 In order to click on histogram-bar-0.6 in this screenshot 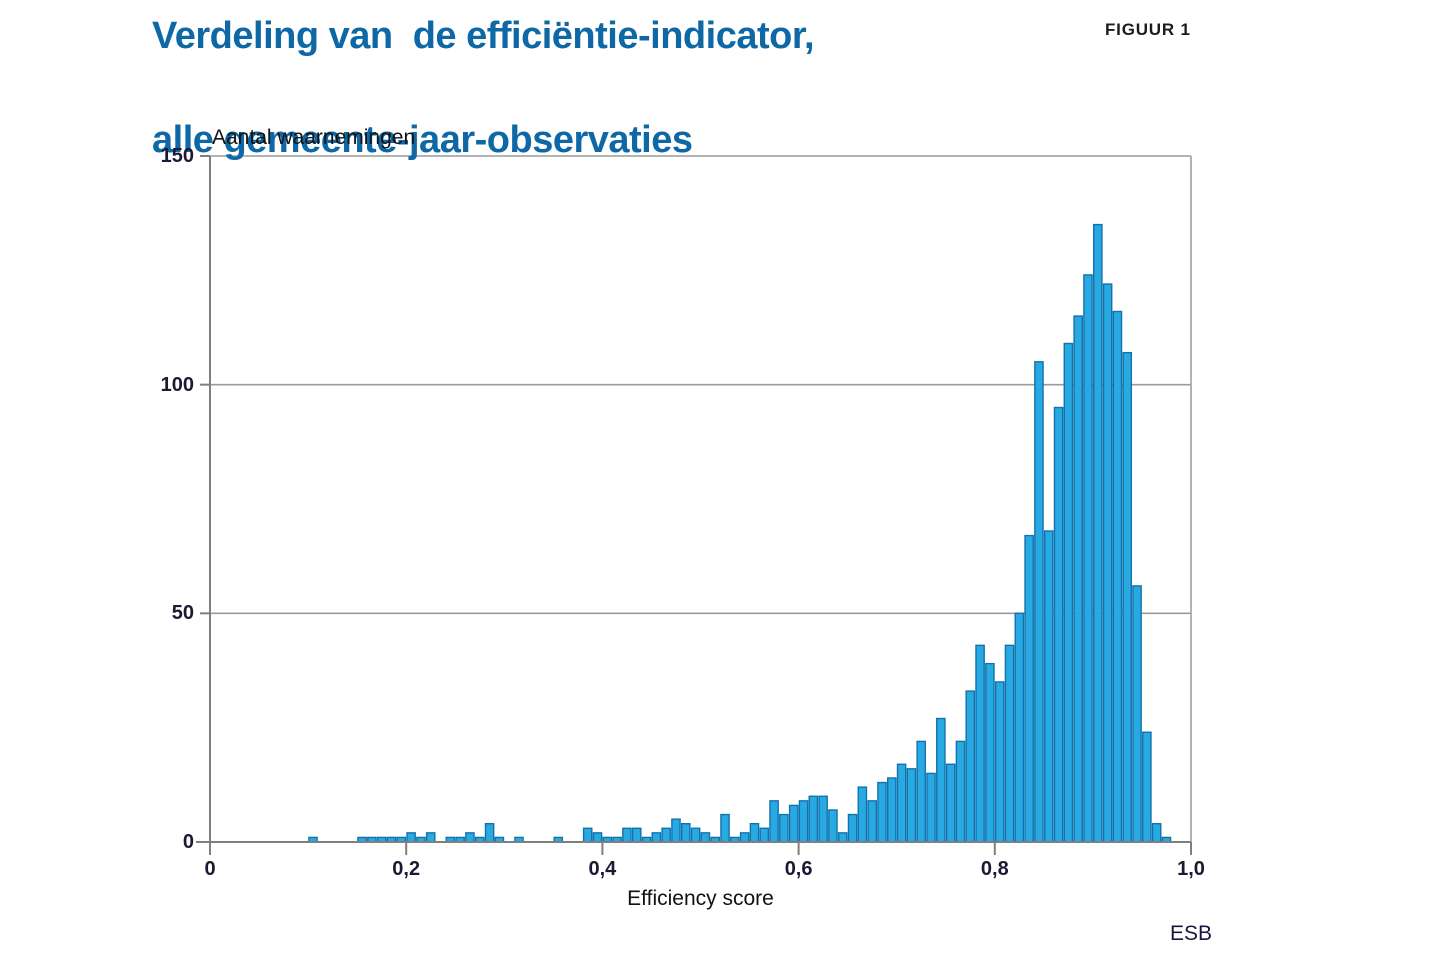, I will do `click(803, 821)`.